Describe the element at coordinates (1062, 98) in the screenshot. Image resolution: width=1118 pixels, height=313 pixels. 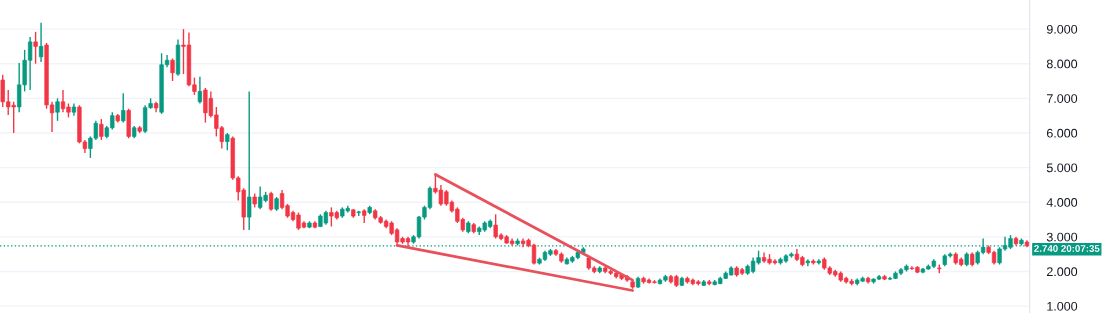
I see `y-tick-label: 7.000` at that location.